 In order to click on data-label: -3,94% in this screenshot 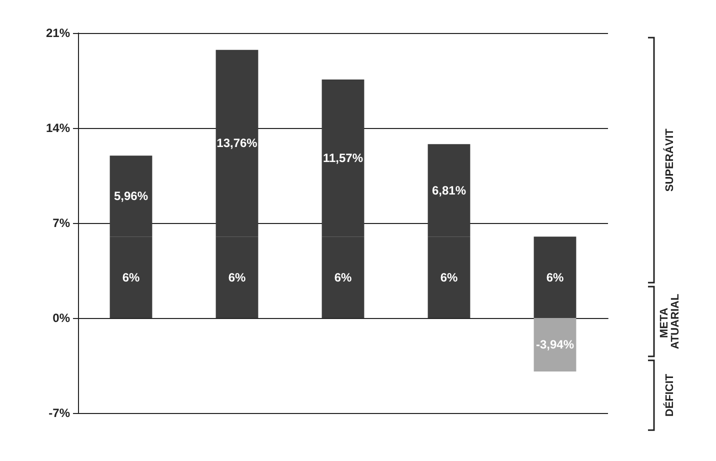, I will do `click(555, 345)`.